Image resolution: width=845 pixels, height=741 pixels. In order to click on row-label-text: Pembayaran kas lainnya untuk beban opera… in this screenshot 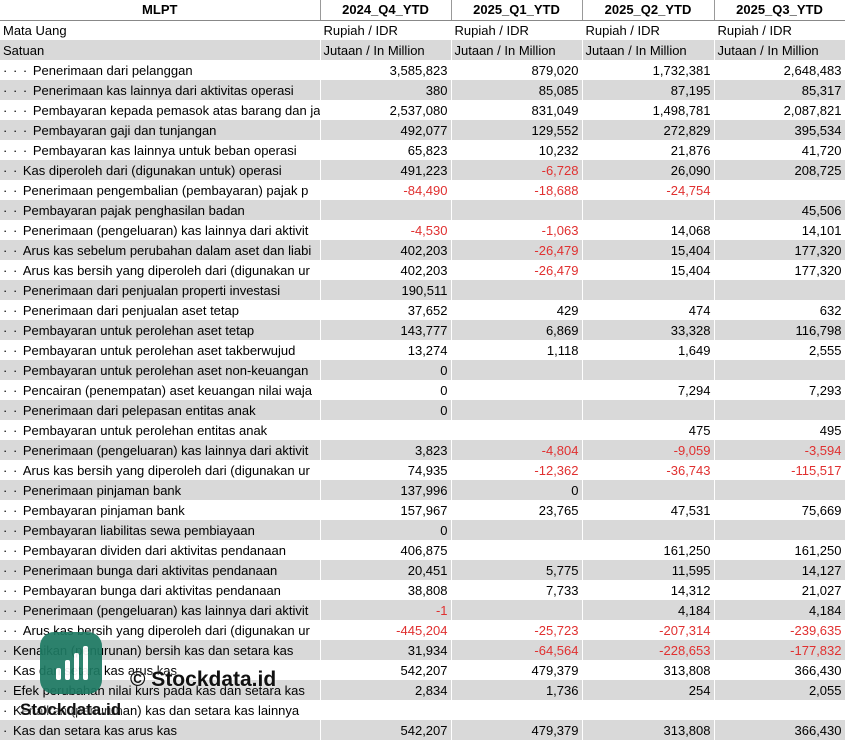, I will do `click(164, 150)`.